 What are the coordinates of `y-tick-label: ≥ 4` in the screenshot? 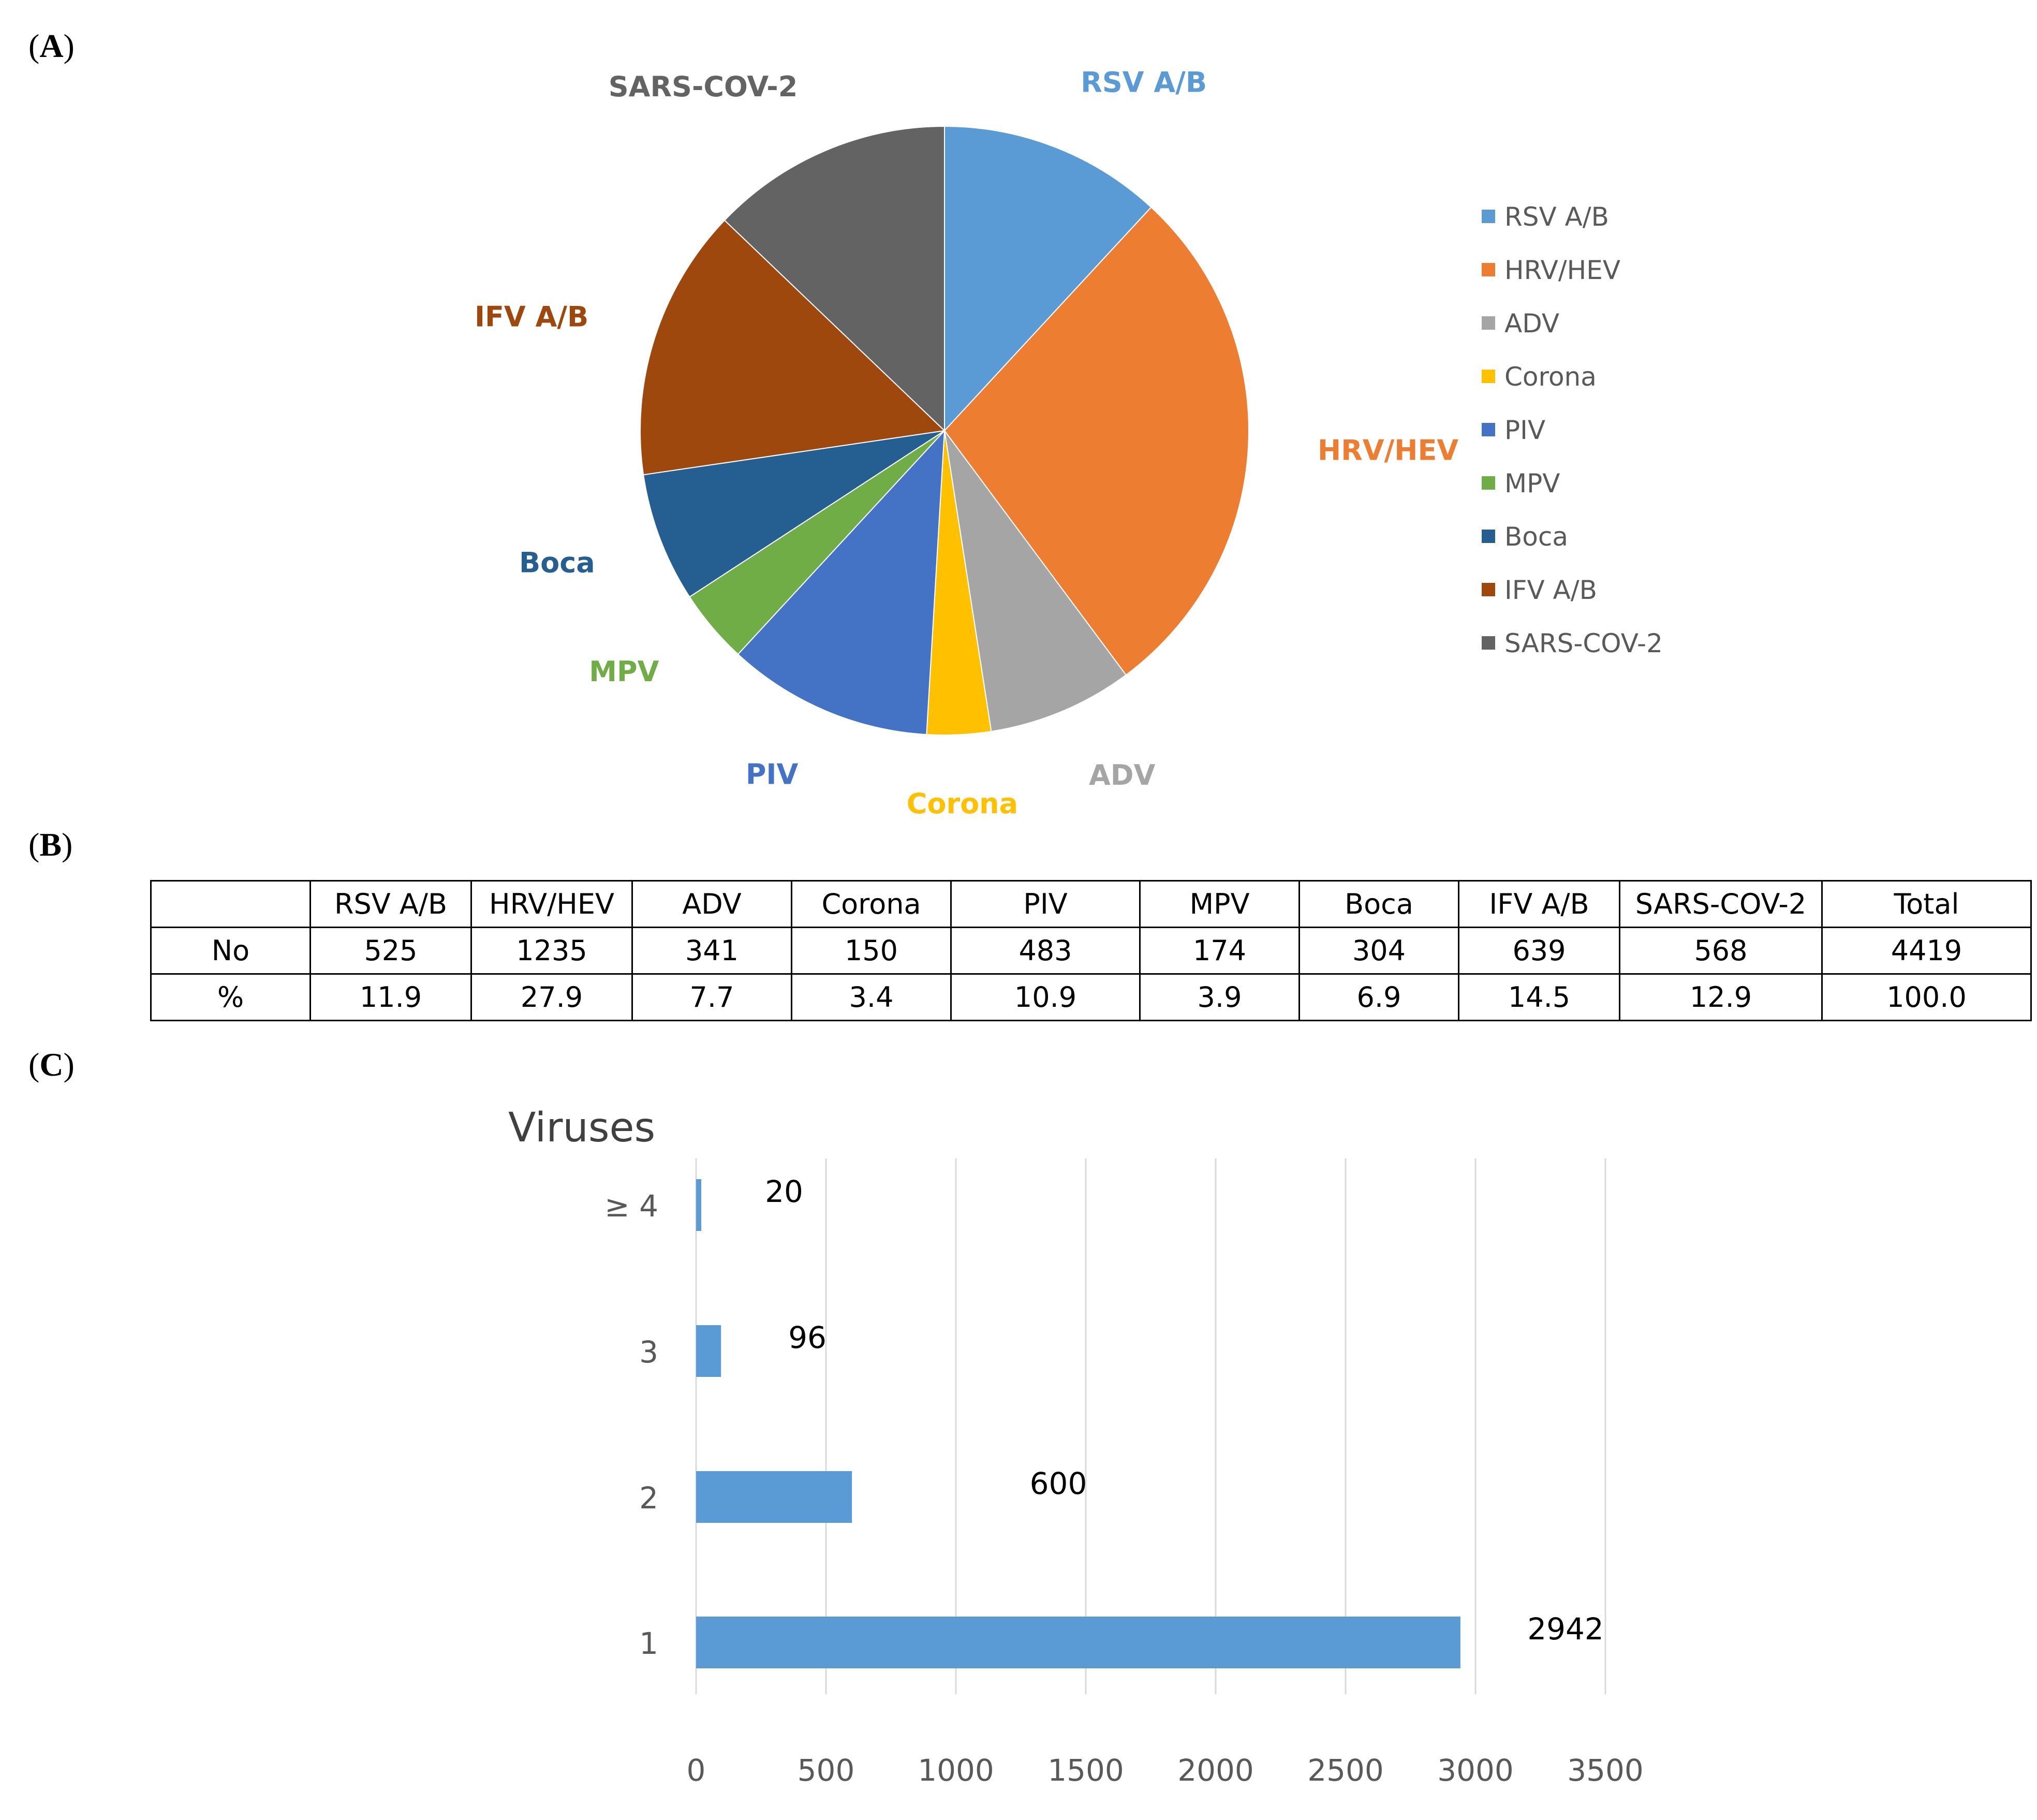 It's located at (631, 1206).